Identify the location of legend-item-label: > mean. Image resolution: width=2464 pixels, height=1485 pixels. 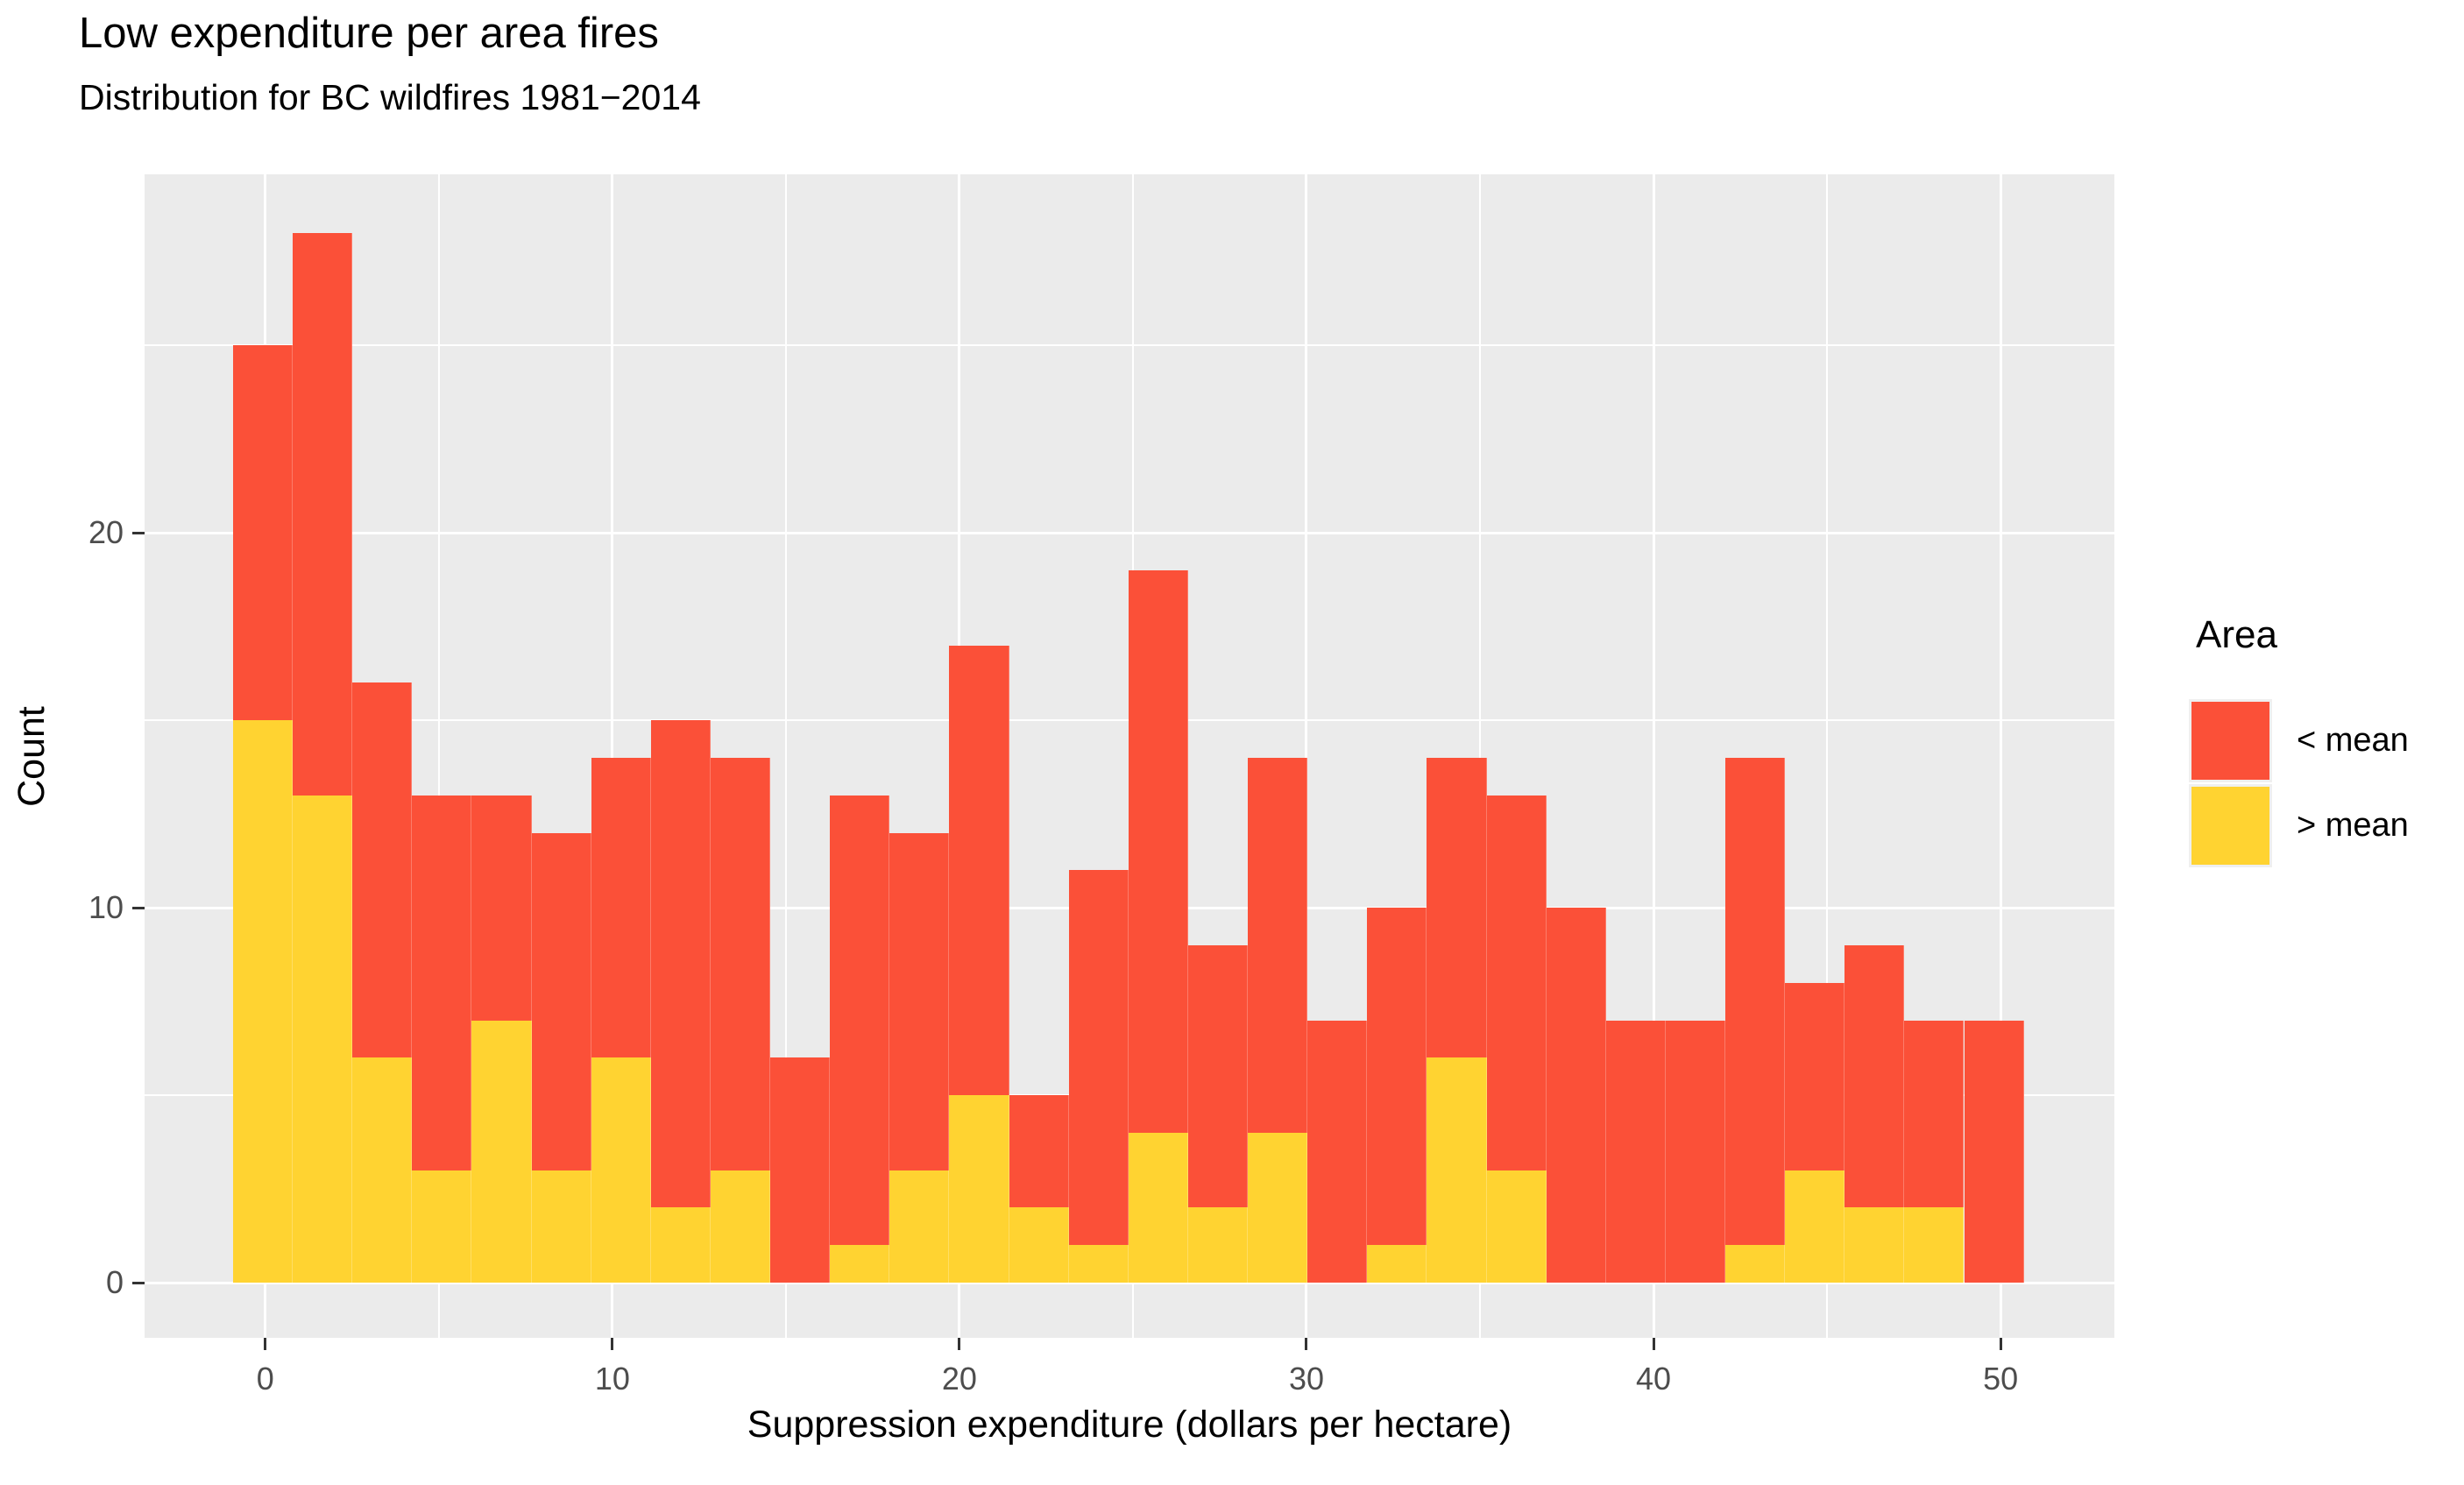
(2353, 826).